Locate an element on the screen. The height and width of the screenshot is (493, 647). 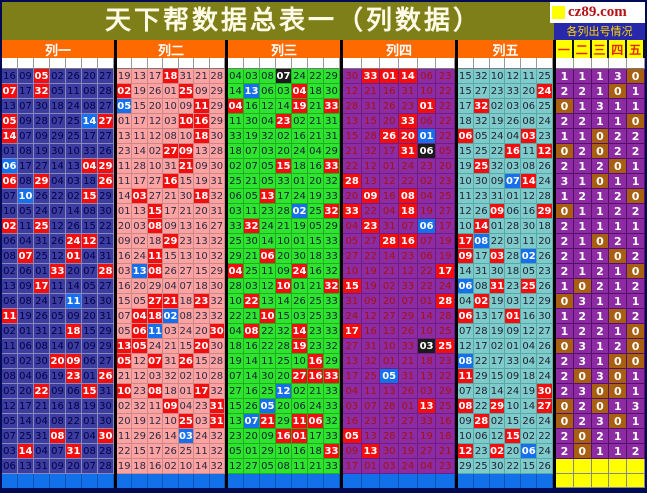
number-cell: 12 is located at coordinates (10, 406).